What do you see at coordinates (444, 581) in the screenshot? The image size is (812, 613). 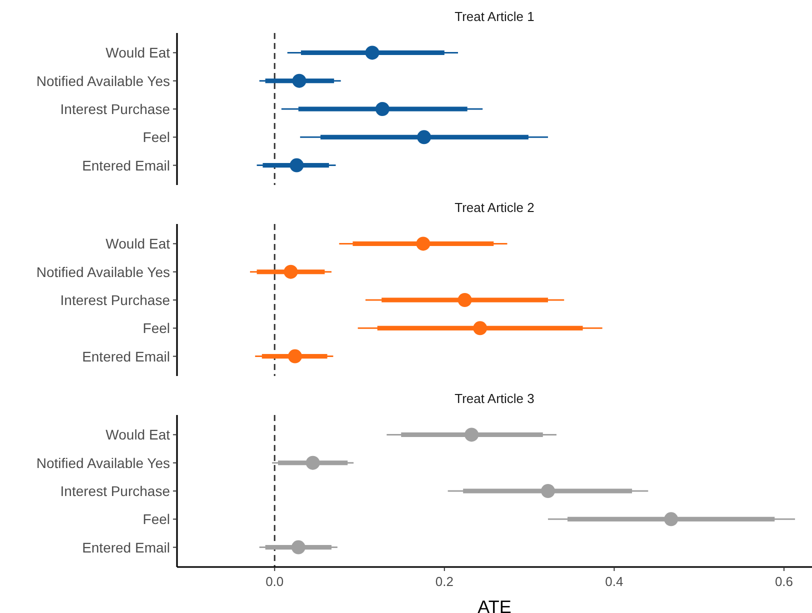 I see `x-tick-label: 0.2` at bounding box center [444, 581].